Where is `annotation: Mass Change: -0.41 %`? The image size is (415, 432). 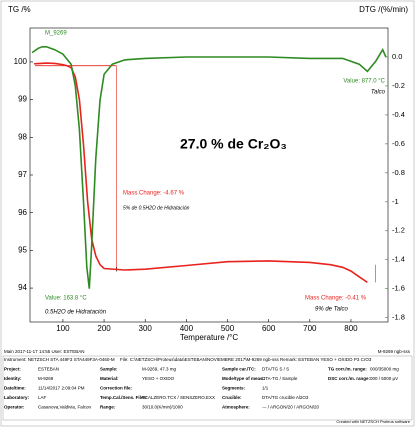
annotation: Mass Change: -0.41 % is located at coordinates (336, 299).